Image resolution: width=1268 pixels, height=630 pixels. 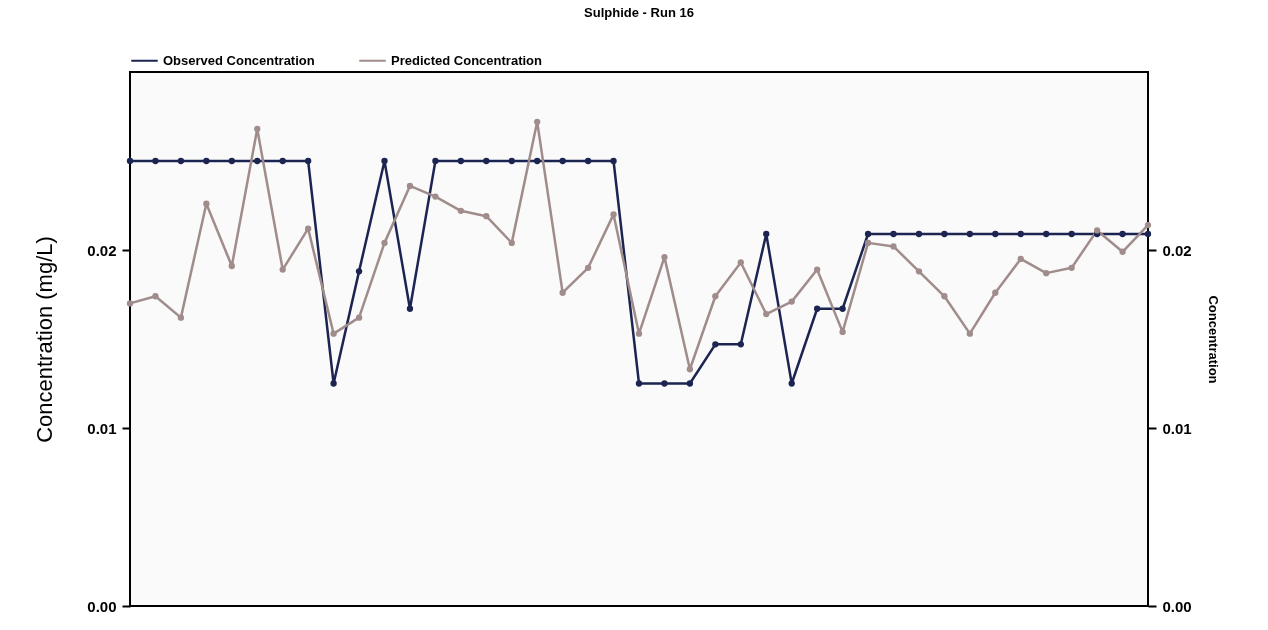 I want to click on y2-tick-label: 0.00, so click(x=1177, y=606).